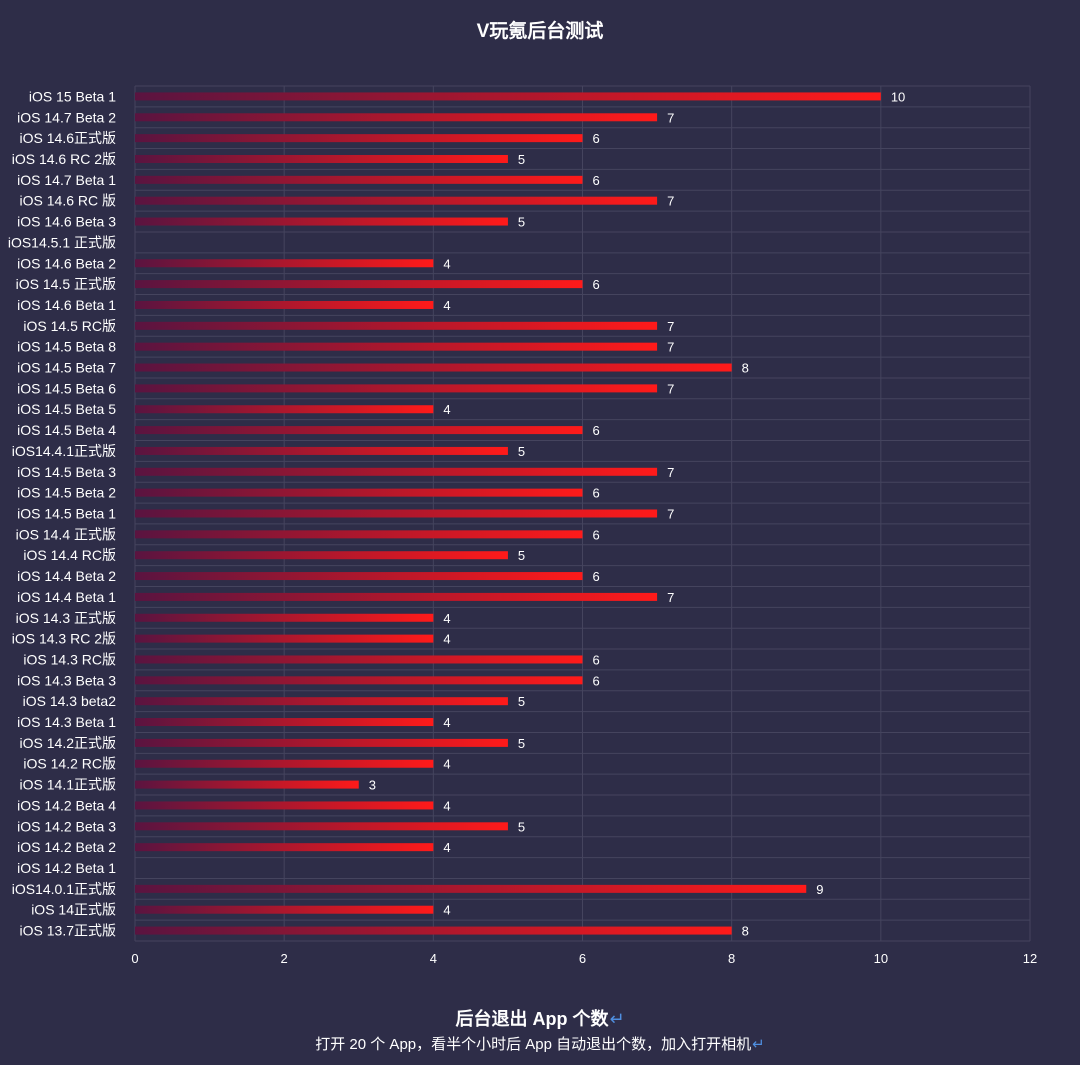  I want to click on category-label: iOS14.0.1正式版, so click(64, 889).